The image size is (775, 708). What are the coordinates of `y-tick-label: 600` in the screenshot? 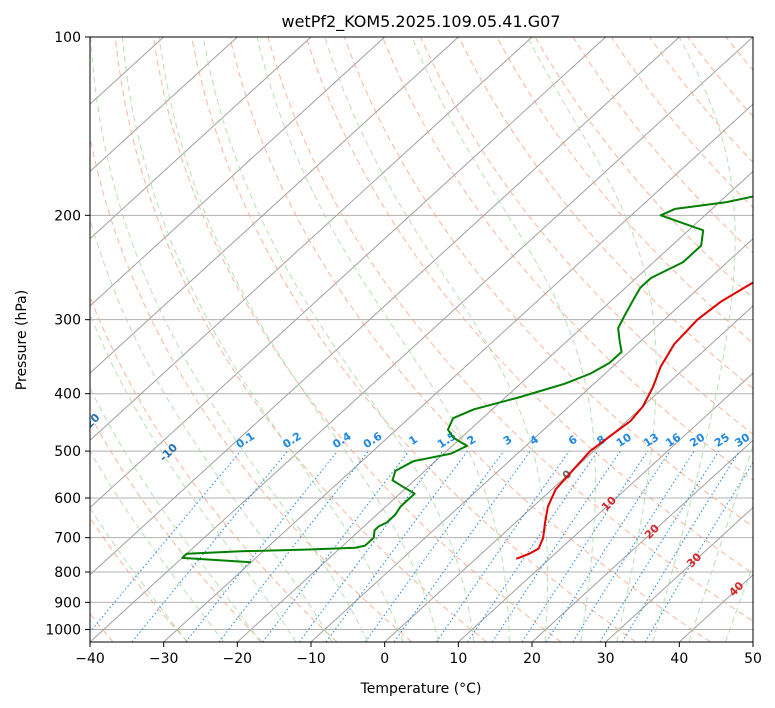 It's located at (67, 499).